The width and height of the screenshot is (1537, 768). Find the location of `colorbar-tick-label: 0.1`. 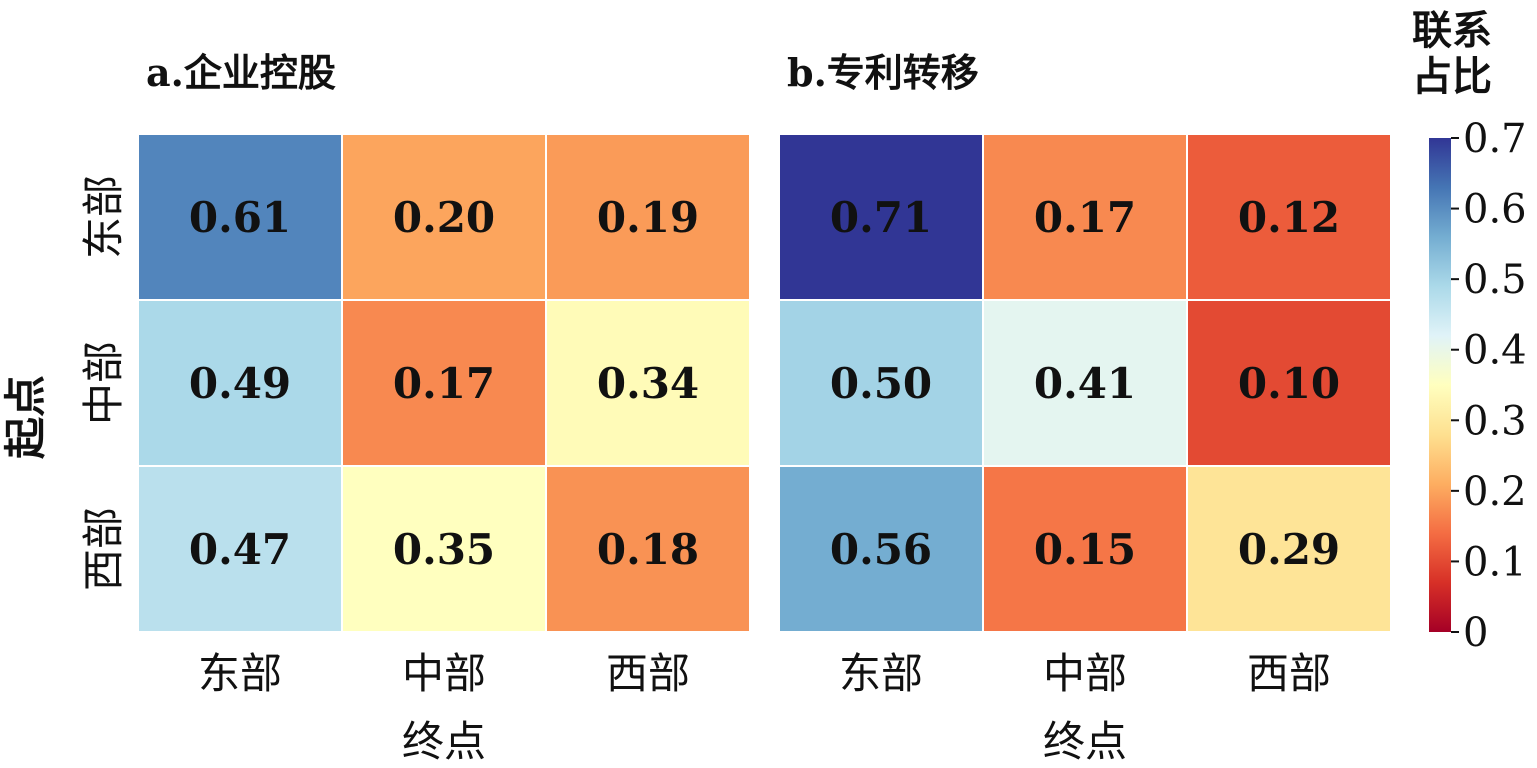

colorbar-tick-label: 0.1 is located at coordinates (1495, 562).